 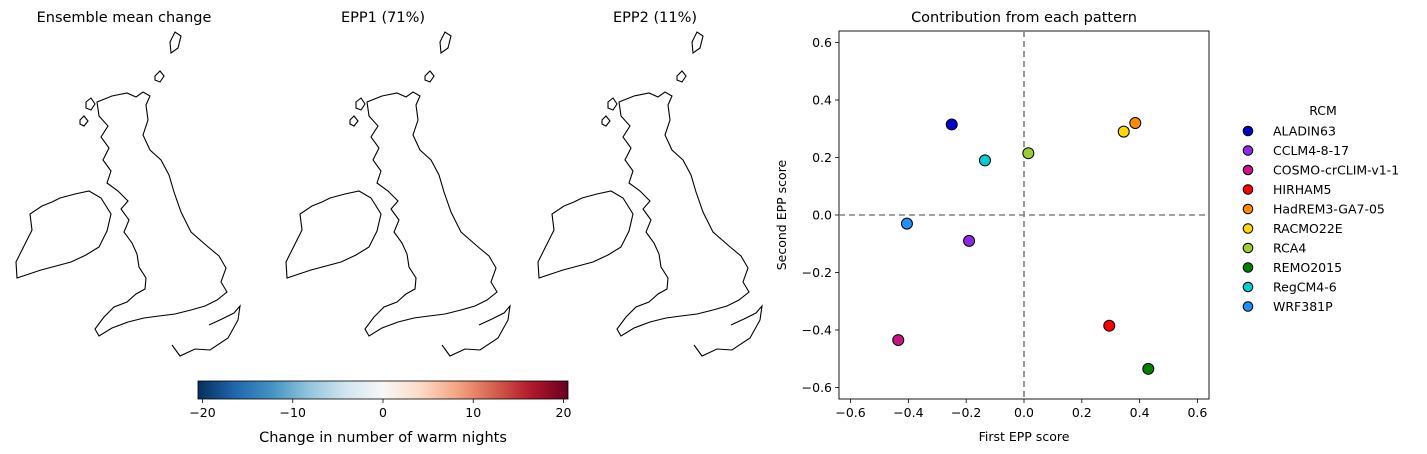 What do you see at coordinates (1336, 170) in the screenshot?
I see `legend-label: COSMO-crCLIM-v1-1` at bounding box center [1336, 170].